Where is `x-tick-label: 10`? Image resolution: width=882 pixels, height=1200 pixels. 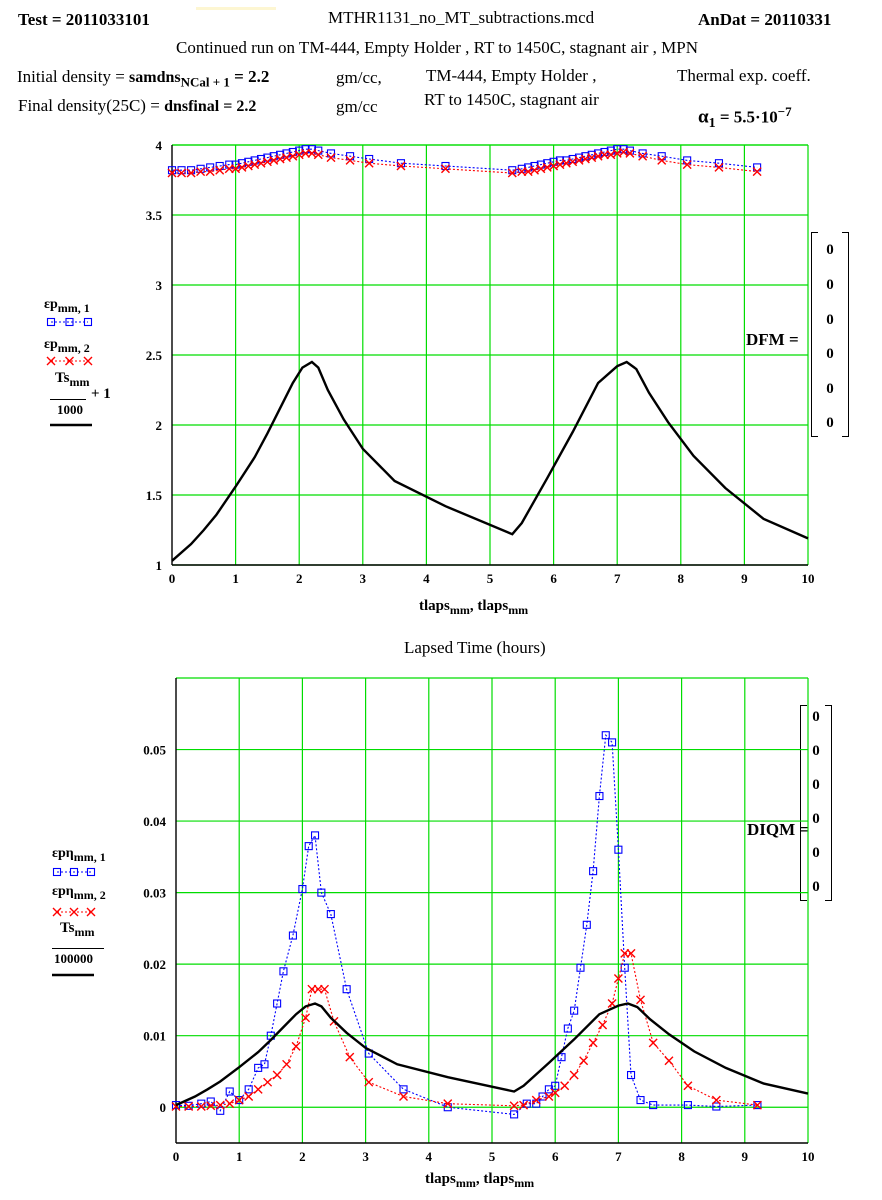
x-tick-label: 10 is located at coordinates (808, 1156).